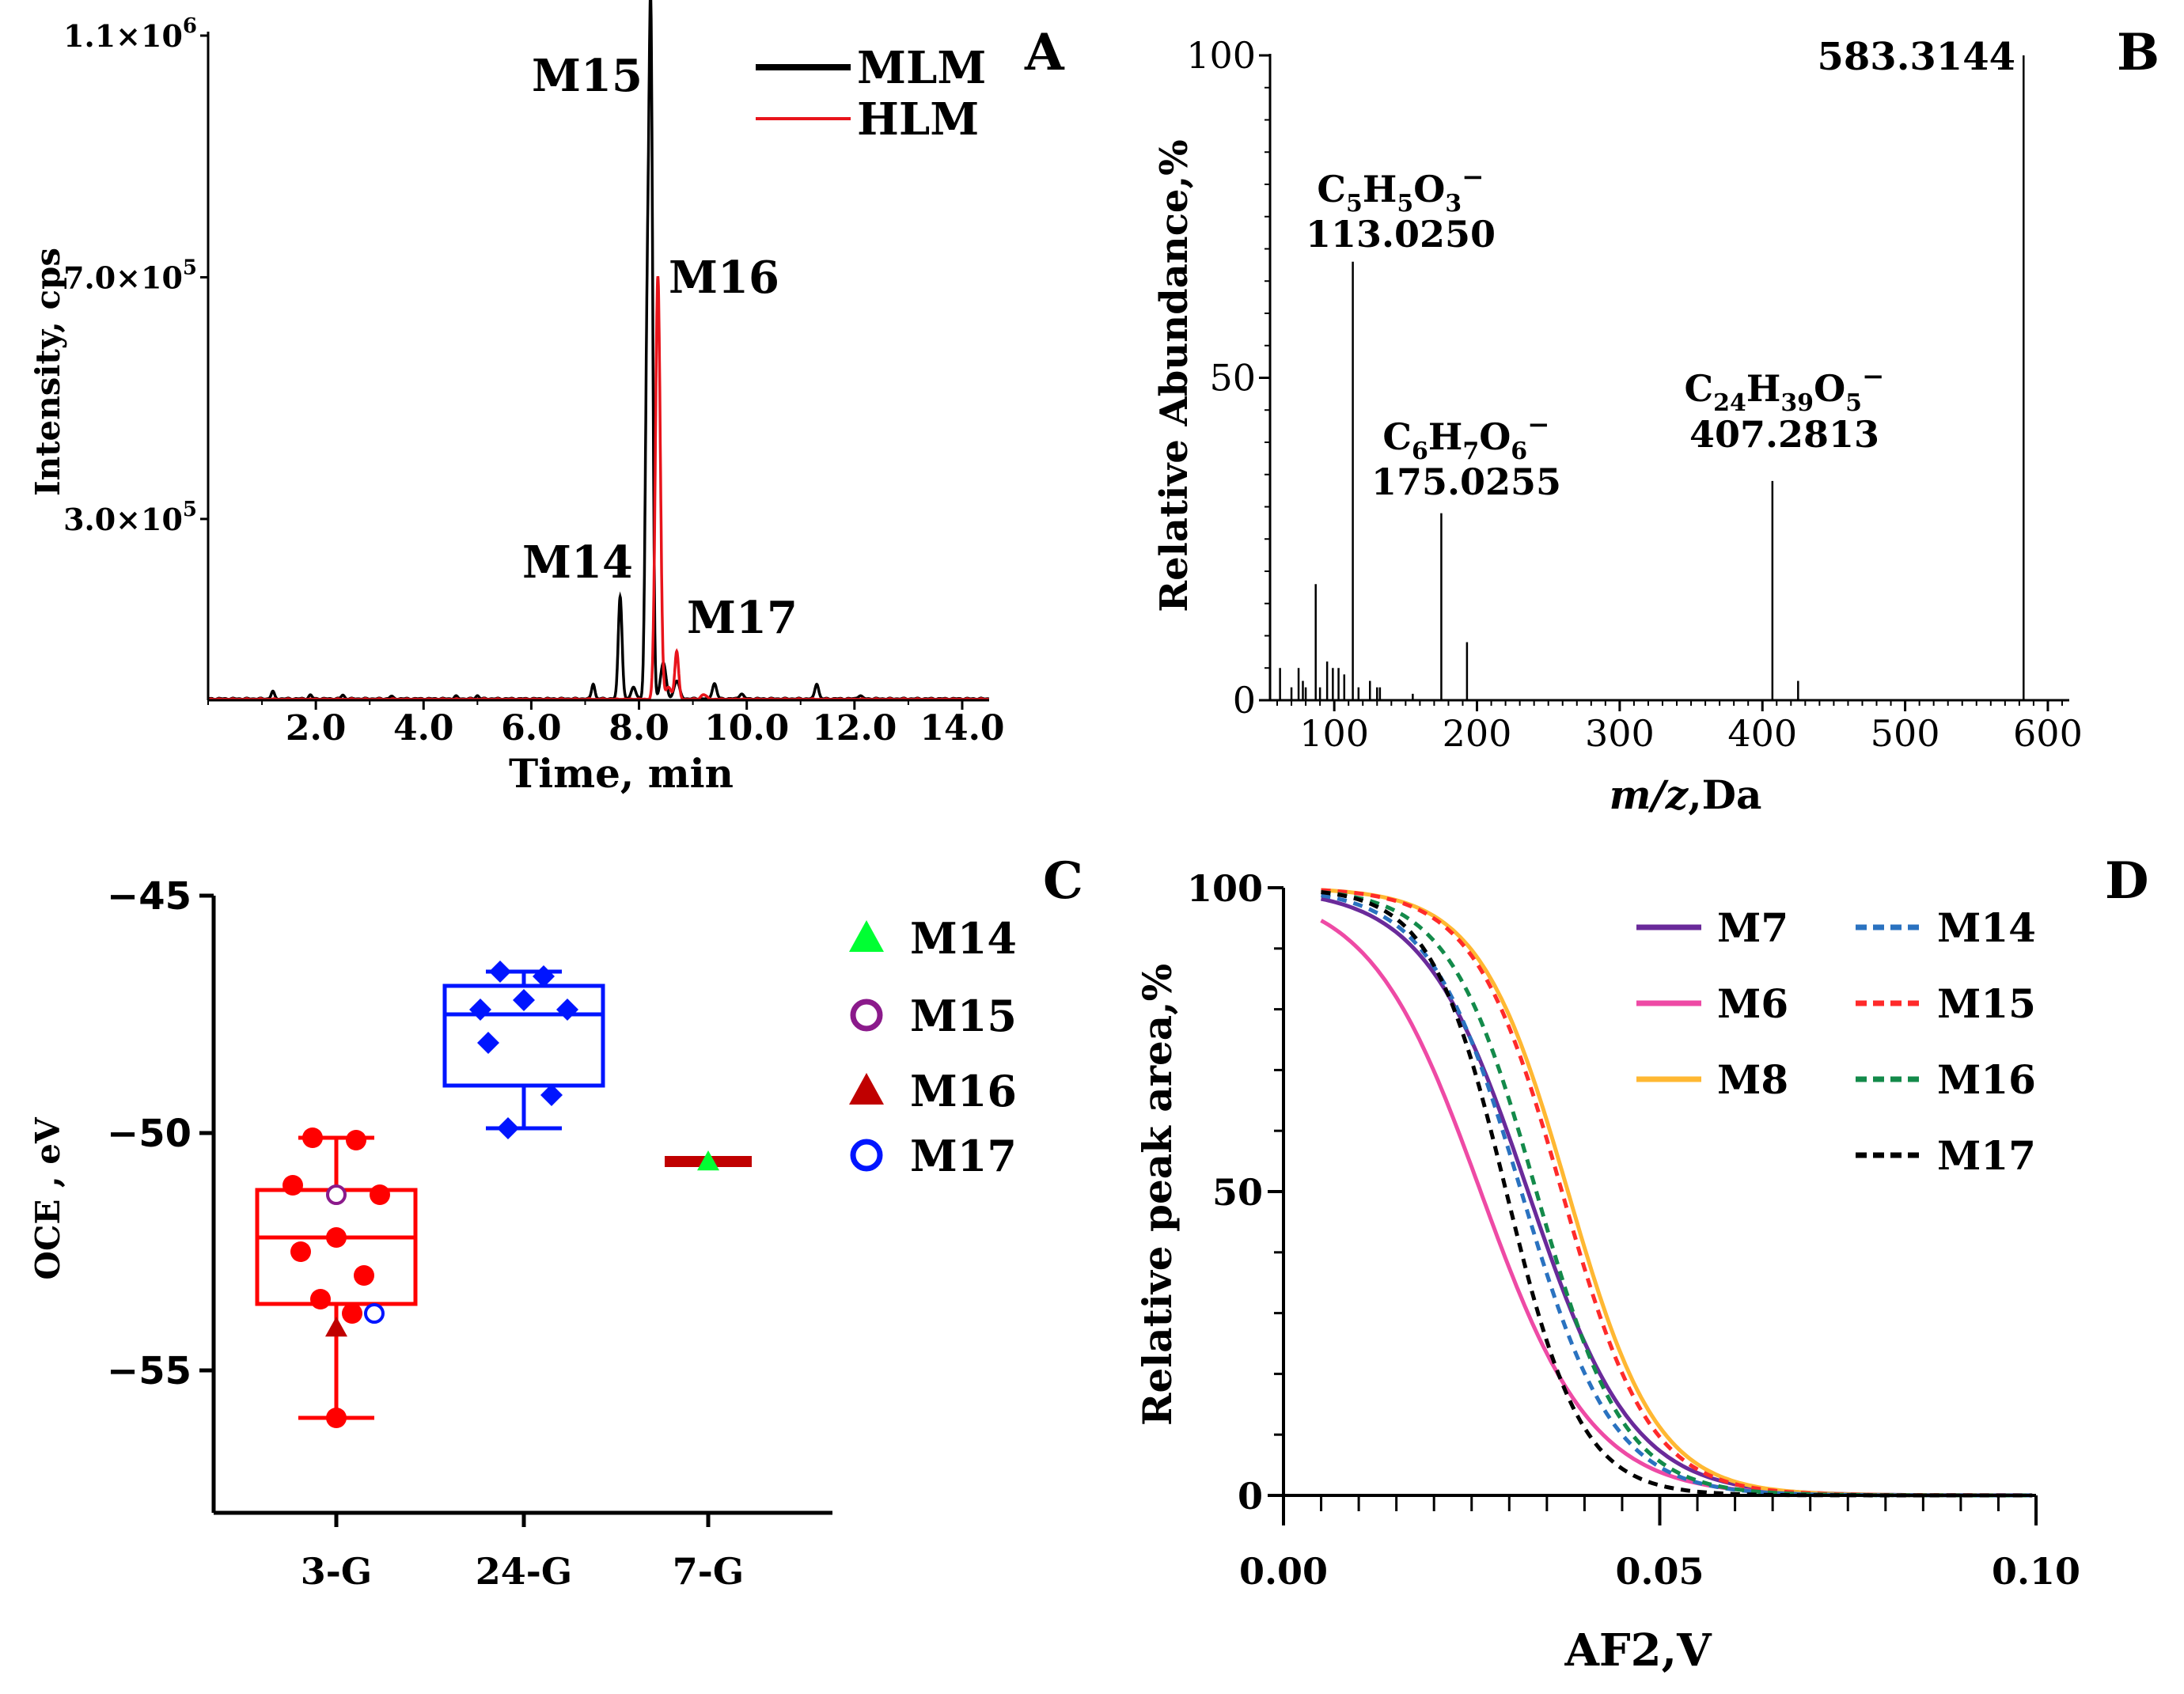  I want to click on d-x-tick-label-0-10: 0.10, so click(2036, 1571).